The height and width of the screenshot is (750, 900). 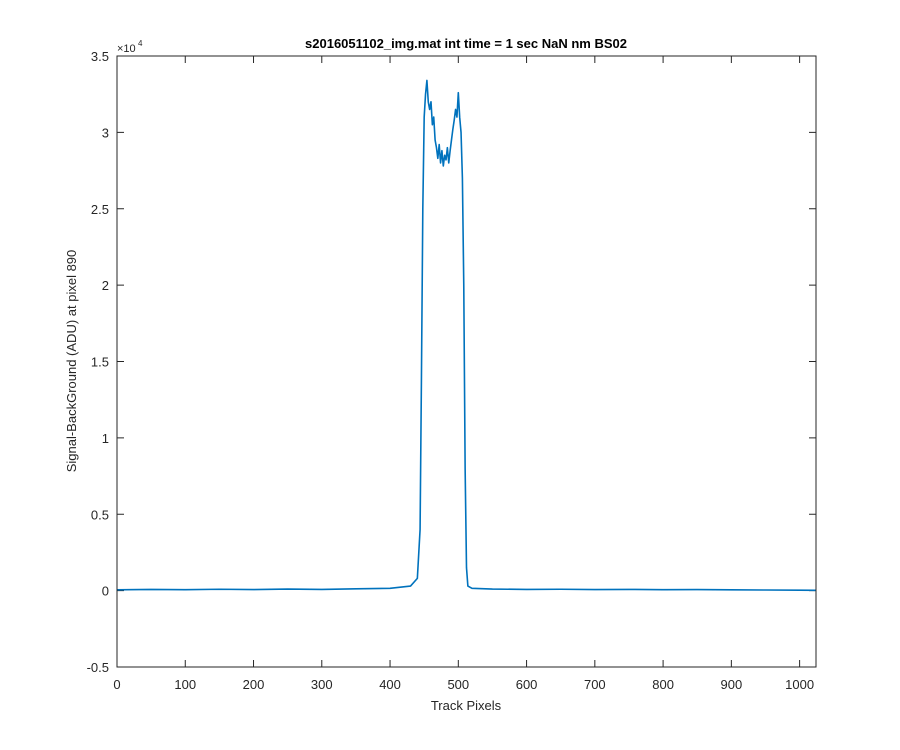 What do you see at coordinates (799, 684) in the screenshot?
I see `x-tick-label: 1000` at bounding box center [799, 684].